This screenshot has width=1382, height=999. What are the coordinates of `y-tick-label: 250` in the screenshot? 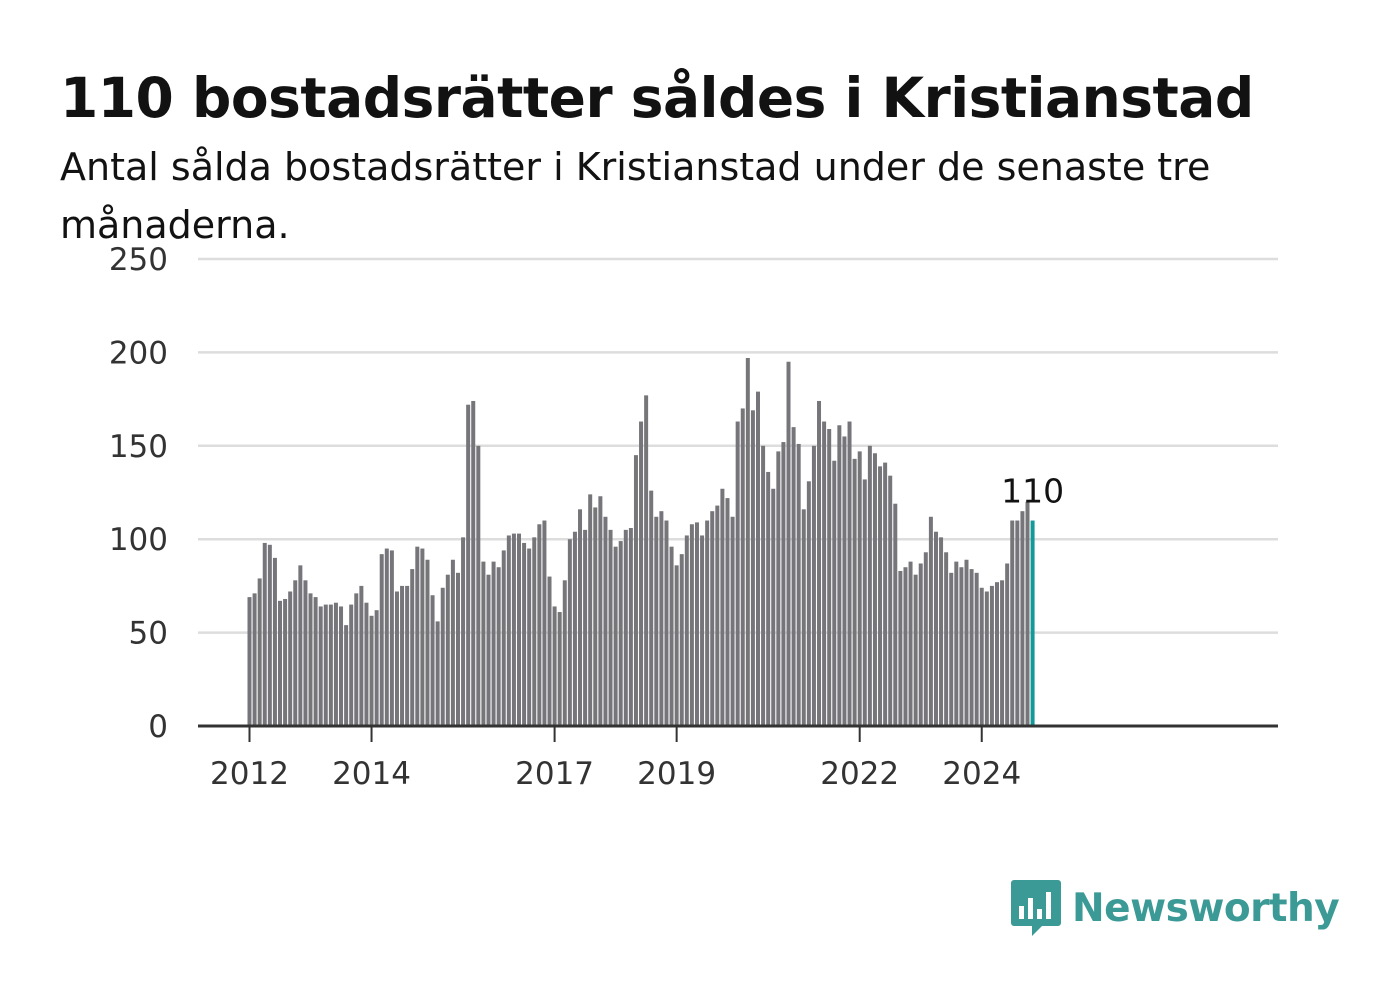 It's located at (138, 260).